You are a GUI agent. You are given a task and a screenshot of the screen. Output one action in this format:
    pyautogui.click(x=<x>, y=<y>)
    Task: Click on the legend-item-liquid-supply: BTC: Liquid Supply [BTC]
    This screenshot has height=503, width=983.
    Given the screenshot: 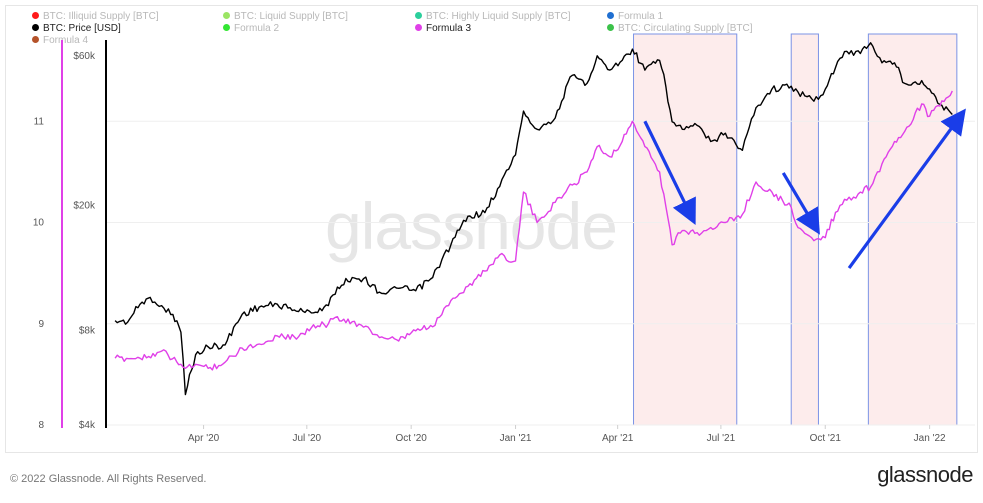 What is the action you would take?
    pyautogui.click(x=285, y=17)
    